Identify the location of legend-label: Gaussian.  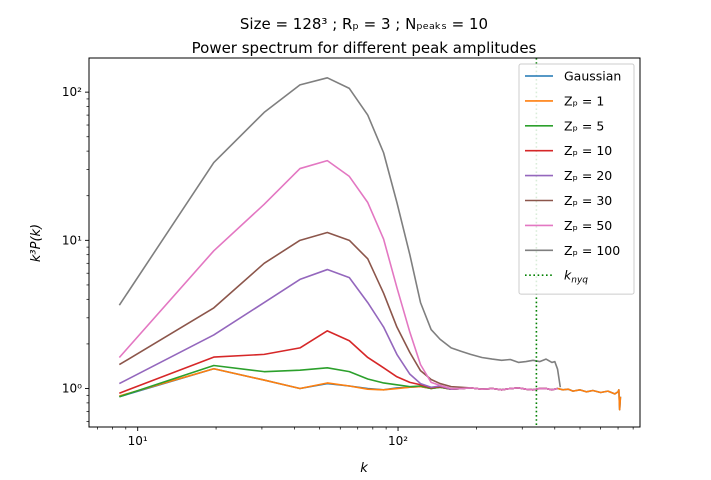
(592, 76).